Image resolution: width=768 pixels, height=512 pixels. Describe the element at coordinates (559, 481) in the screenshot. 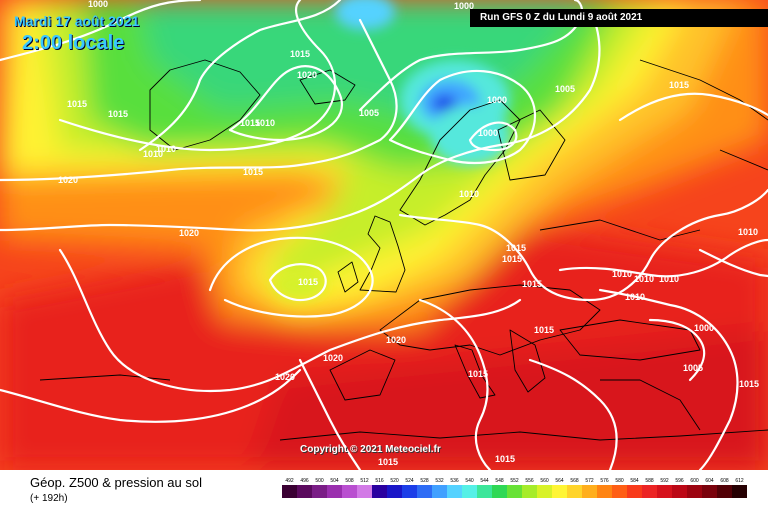

I see `legend-value: 564` at that location.